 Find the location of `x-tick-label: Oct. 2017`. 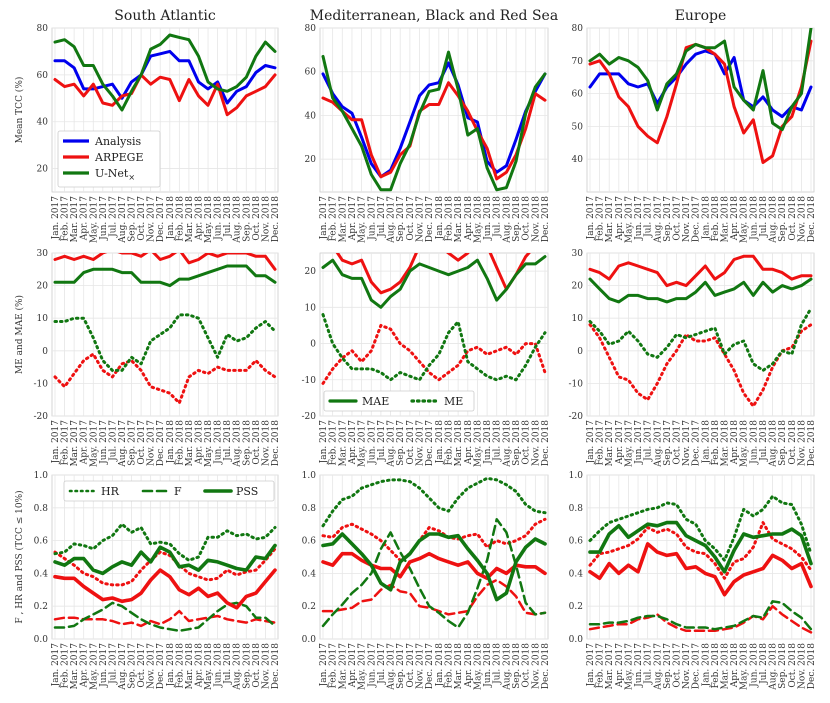

x-tick-label: Oct. 2017 is located at coordinates (411, 218).